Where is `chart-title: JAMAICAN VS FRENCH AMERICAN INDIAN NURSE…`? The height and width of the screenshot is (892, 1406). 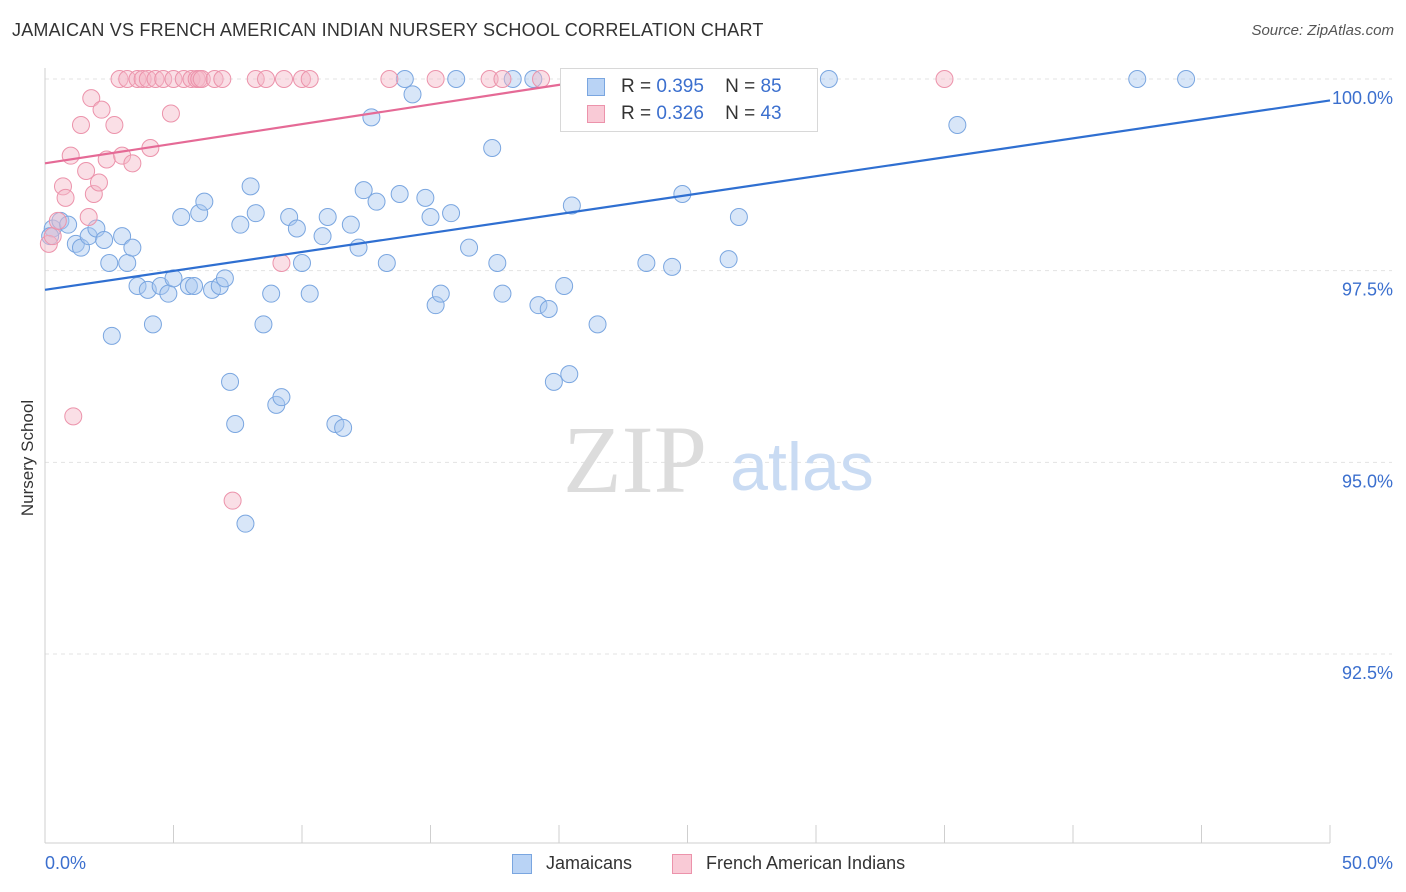 chart-title: JAMAICAN VS FRENCH AMERICAN INDIAN NURSE… is located at coordinates (388, 30).